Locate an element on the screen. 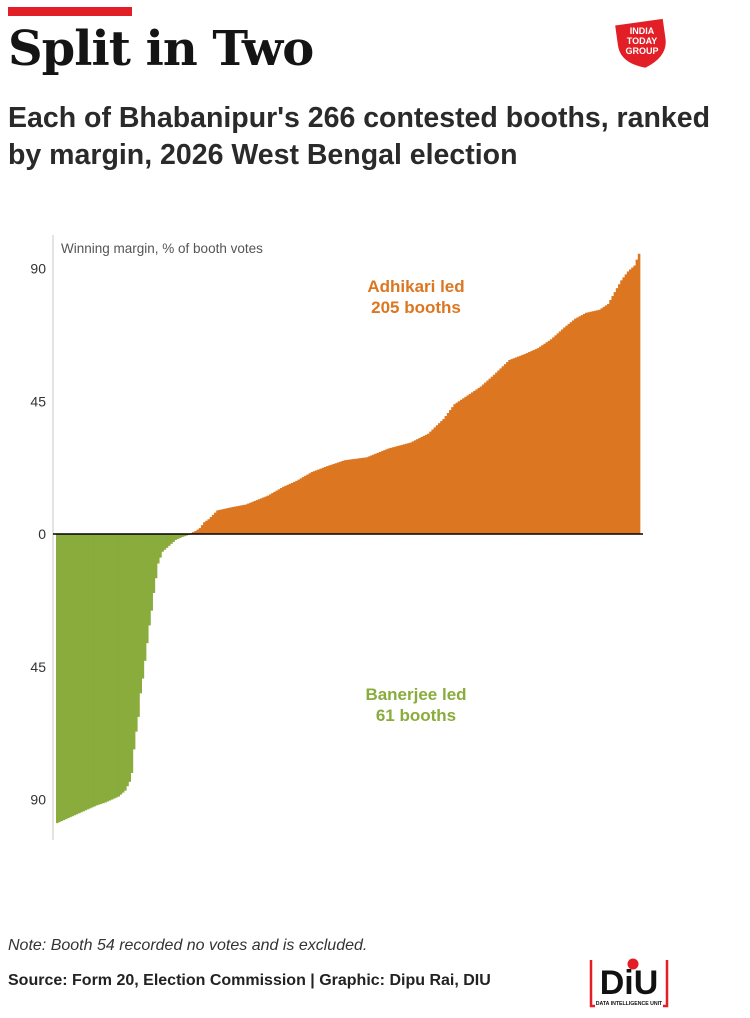  banerjee-label: Banerjee led is located at coordinates (415, 694).